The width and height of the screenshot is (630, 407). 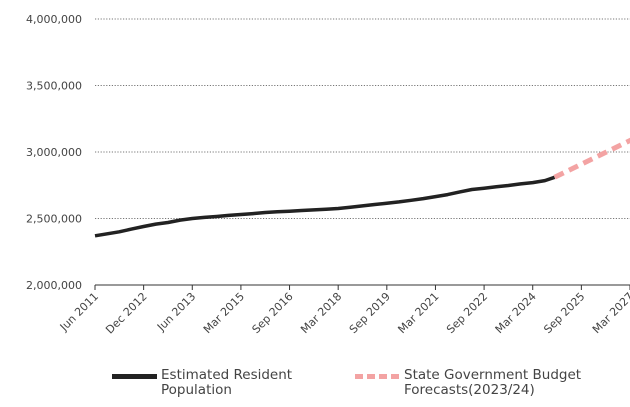 I want to click on y-tick-label: 3,000,000, so click(x=54, y=152).